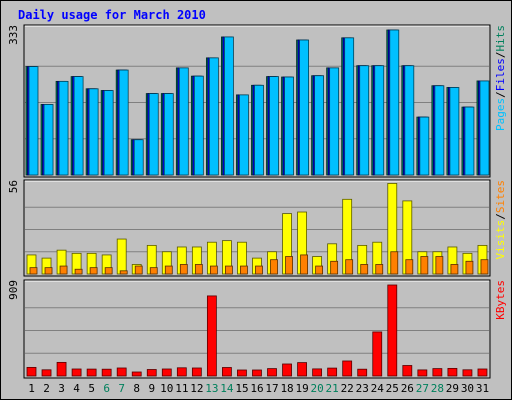 The width and height of the screenshot is (512, 400). I want to click on day-label: 14, so click(227, 388).